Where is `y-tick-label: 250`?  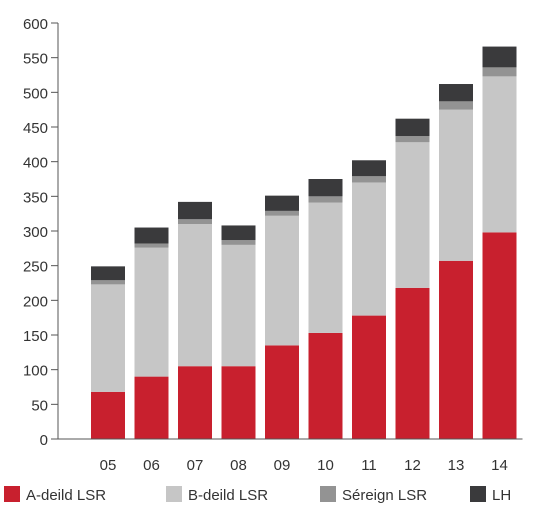
y-tick-label: 250 is located at coordinates (35, 267).